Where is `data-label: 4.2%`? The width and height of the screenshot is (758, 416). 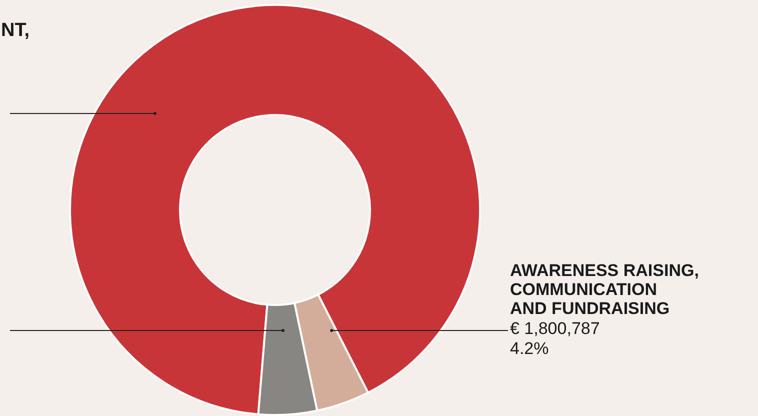
data-label: 4.2% is located at coordinates (529, 348).